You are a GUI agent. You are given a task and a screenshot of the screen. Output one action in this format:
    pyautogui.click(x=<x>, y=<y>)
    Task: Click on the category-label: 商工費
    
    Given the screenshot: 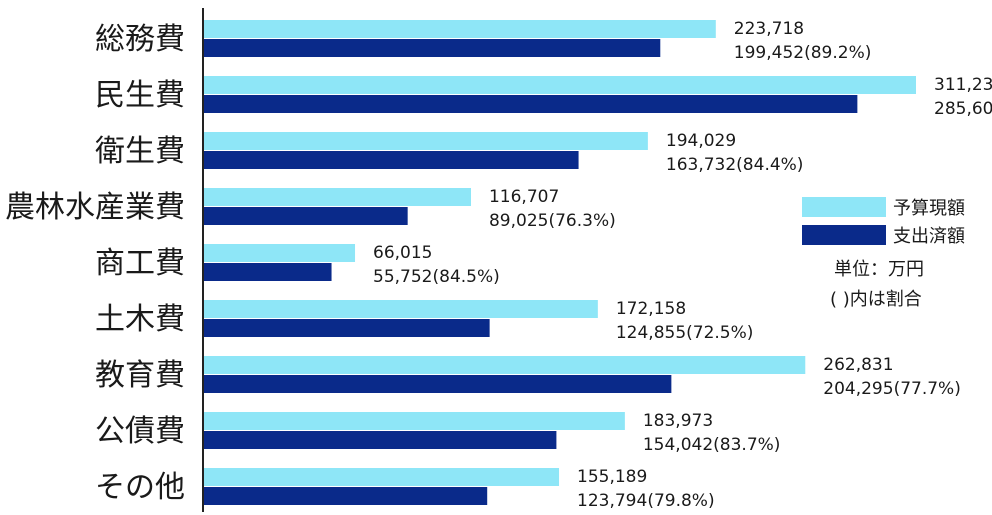 What is the action you would take?
    pyautogui.click(x=140, y=263)
    